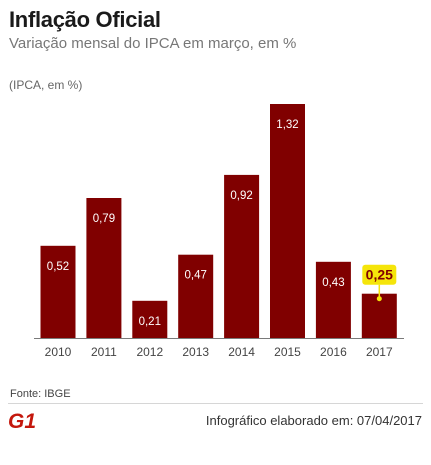 This screenshot has width=431, height=465. What do you see at coordinates (379, 299) in the screenshot?
I see `highlight-dot` at bounding box center [379, 299].